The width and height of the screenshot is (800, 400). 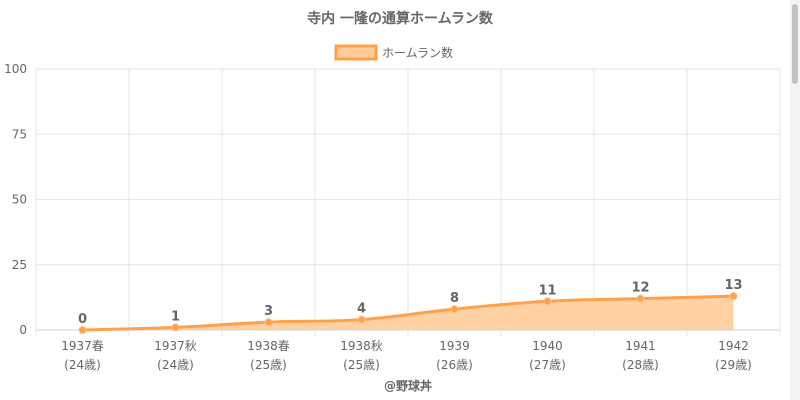 I want to click on x-tick-label: 1940, so click(x=547, y=346).